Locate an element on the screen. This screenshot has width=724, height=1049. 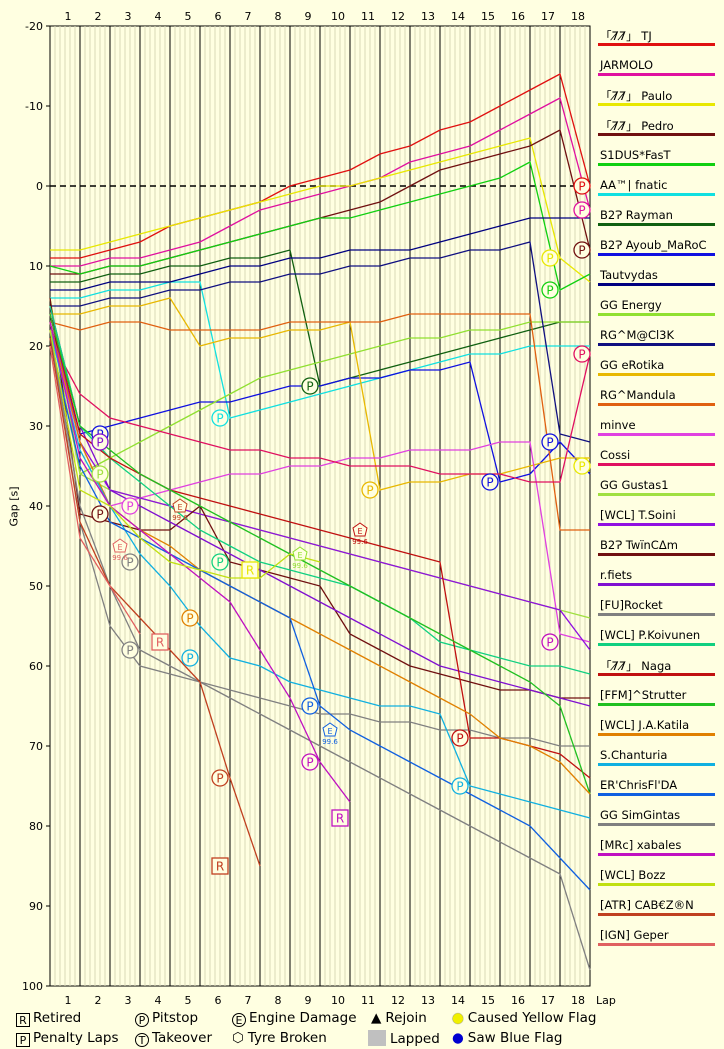
legend-item: [IGN] Geper is located at coordinates (657, 941).